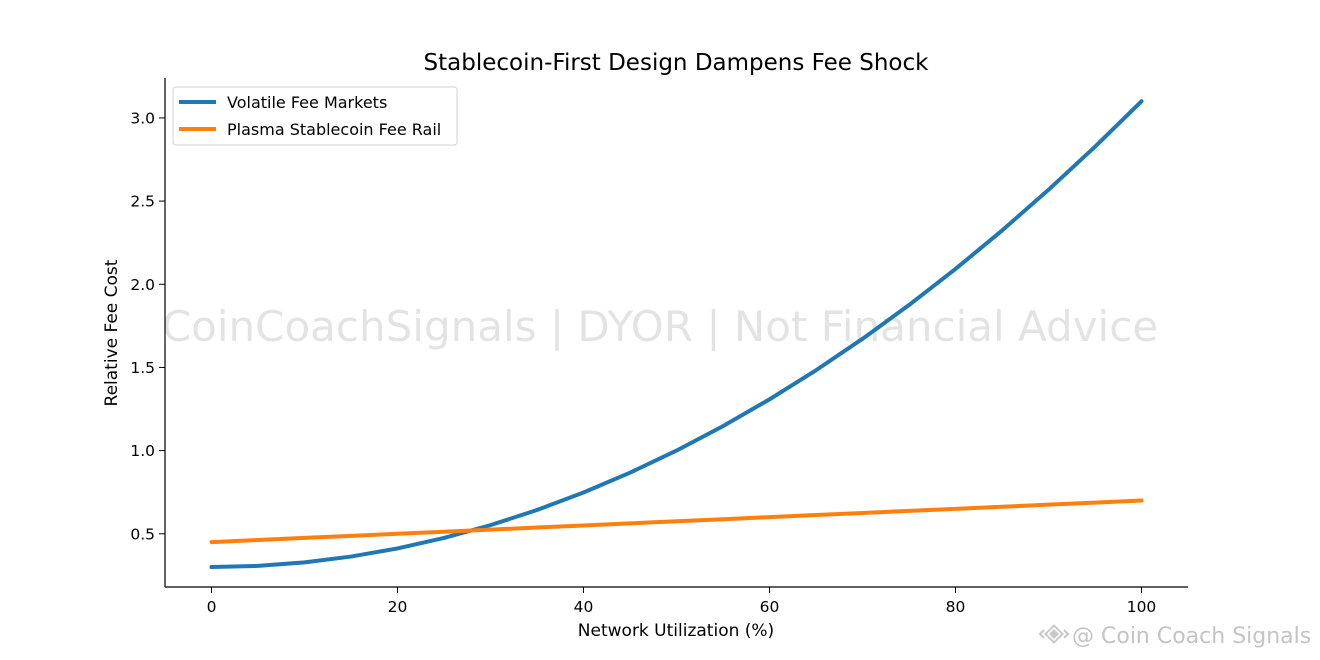  Describe the element at coordinates (676, 631) in the screenshot. I see `x-axis-label: Network Utilization (%)` at that location.